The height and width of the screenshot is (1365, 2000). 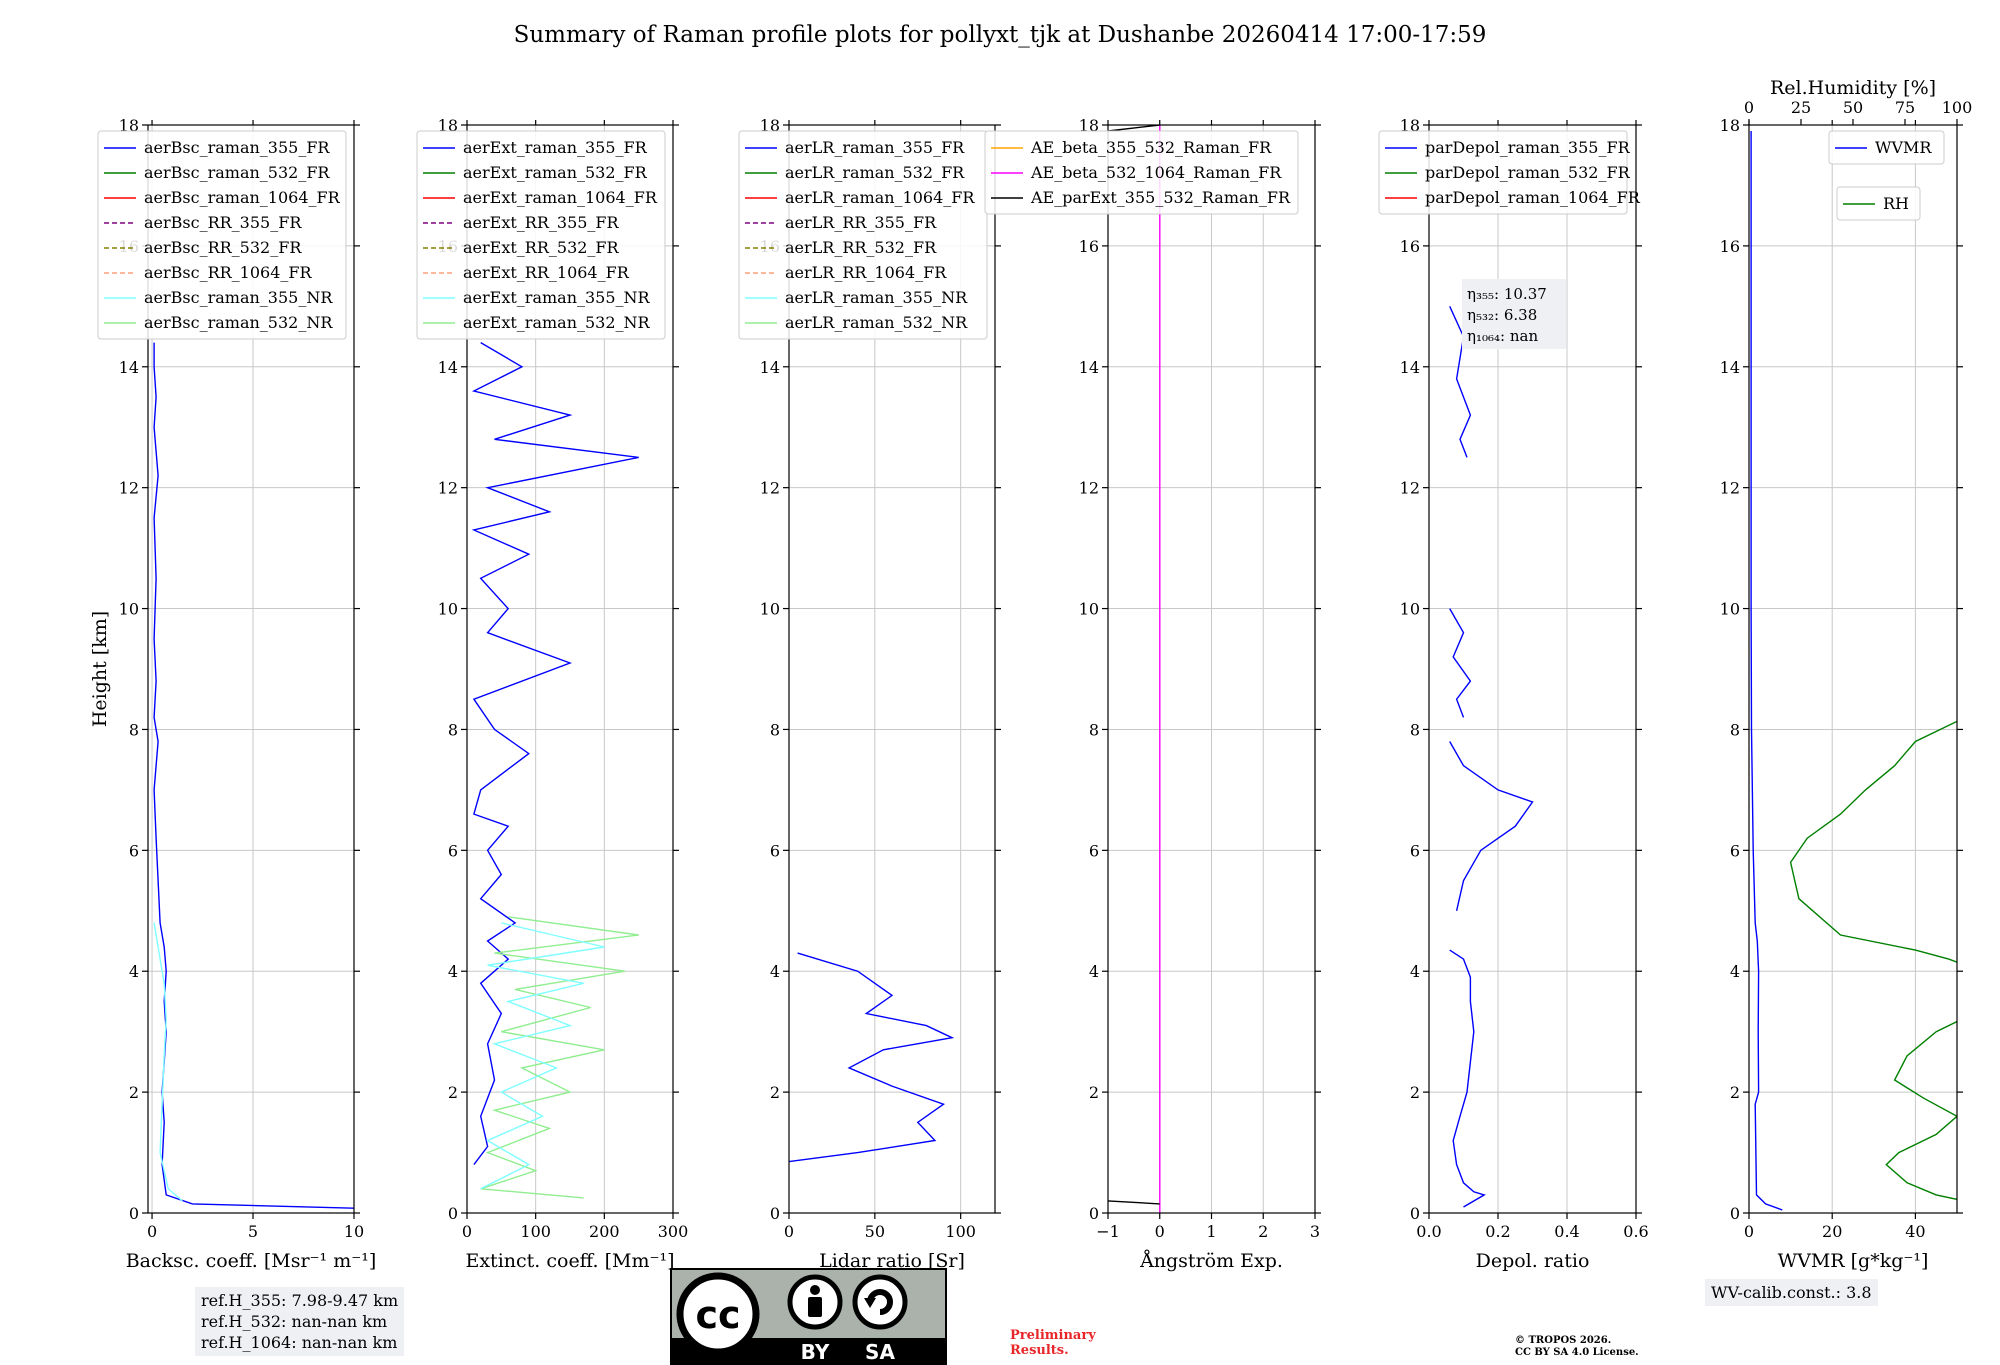 I want to click on legend-entry: parDepol_raman_355_FR, so click(x=1528, y=147).